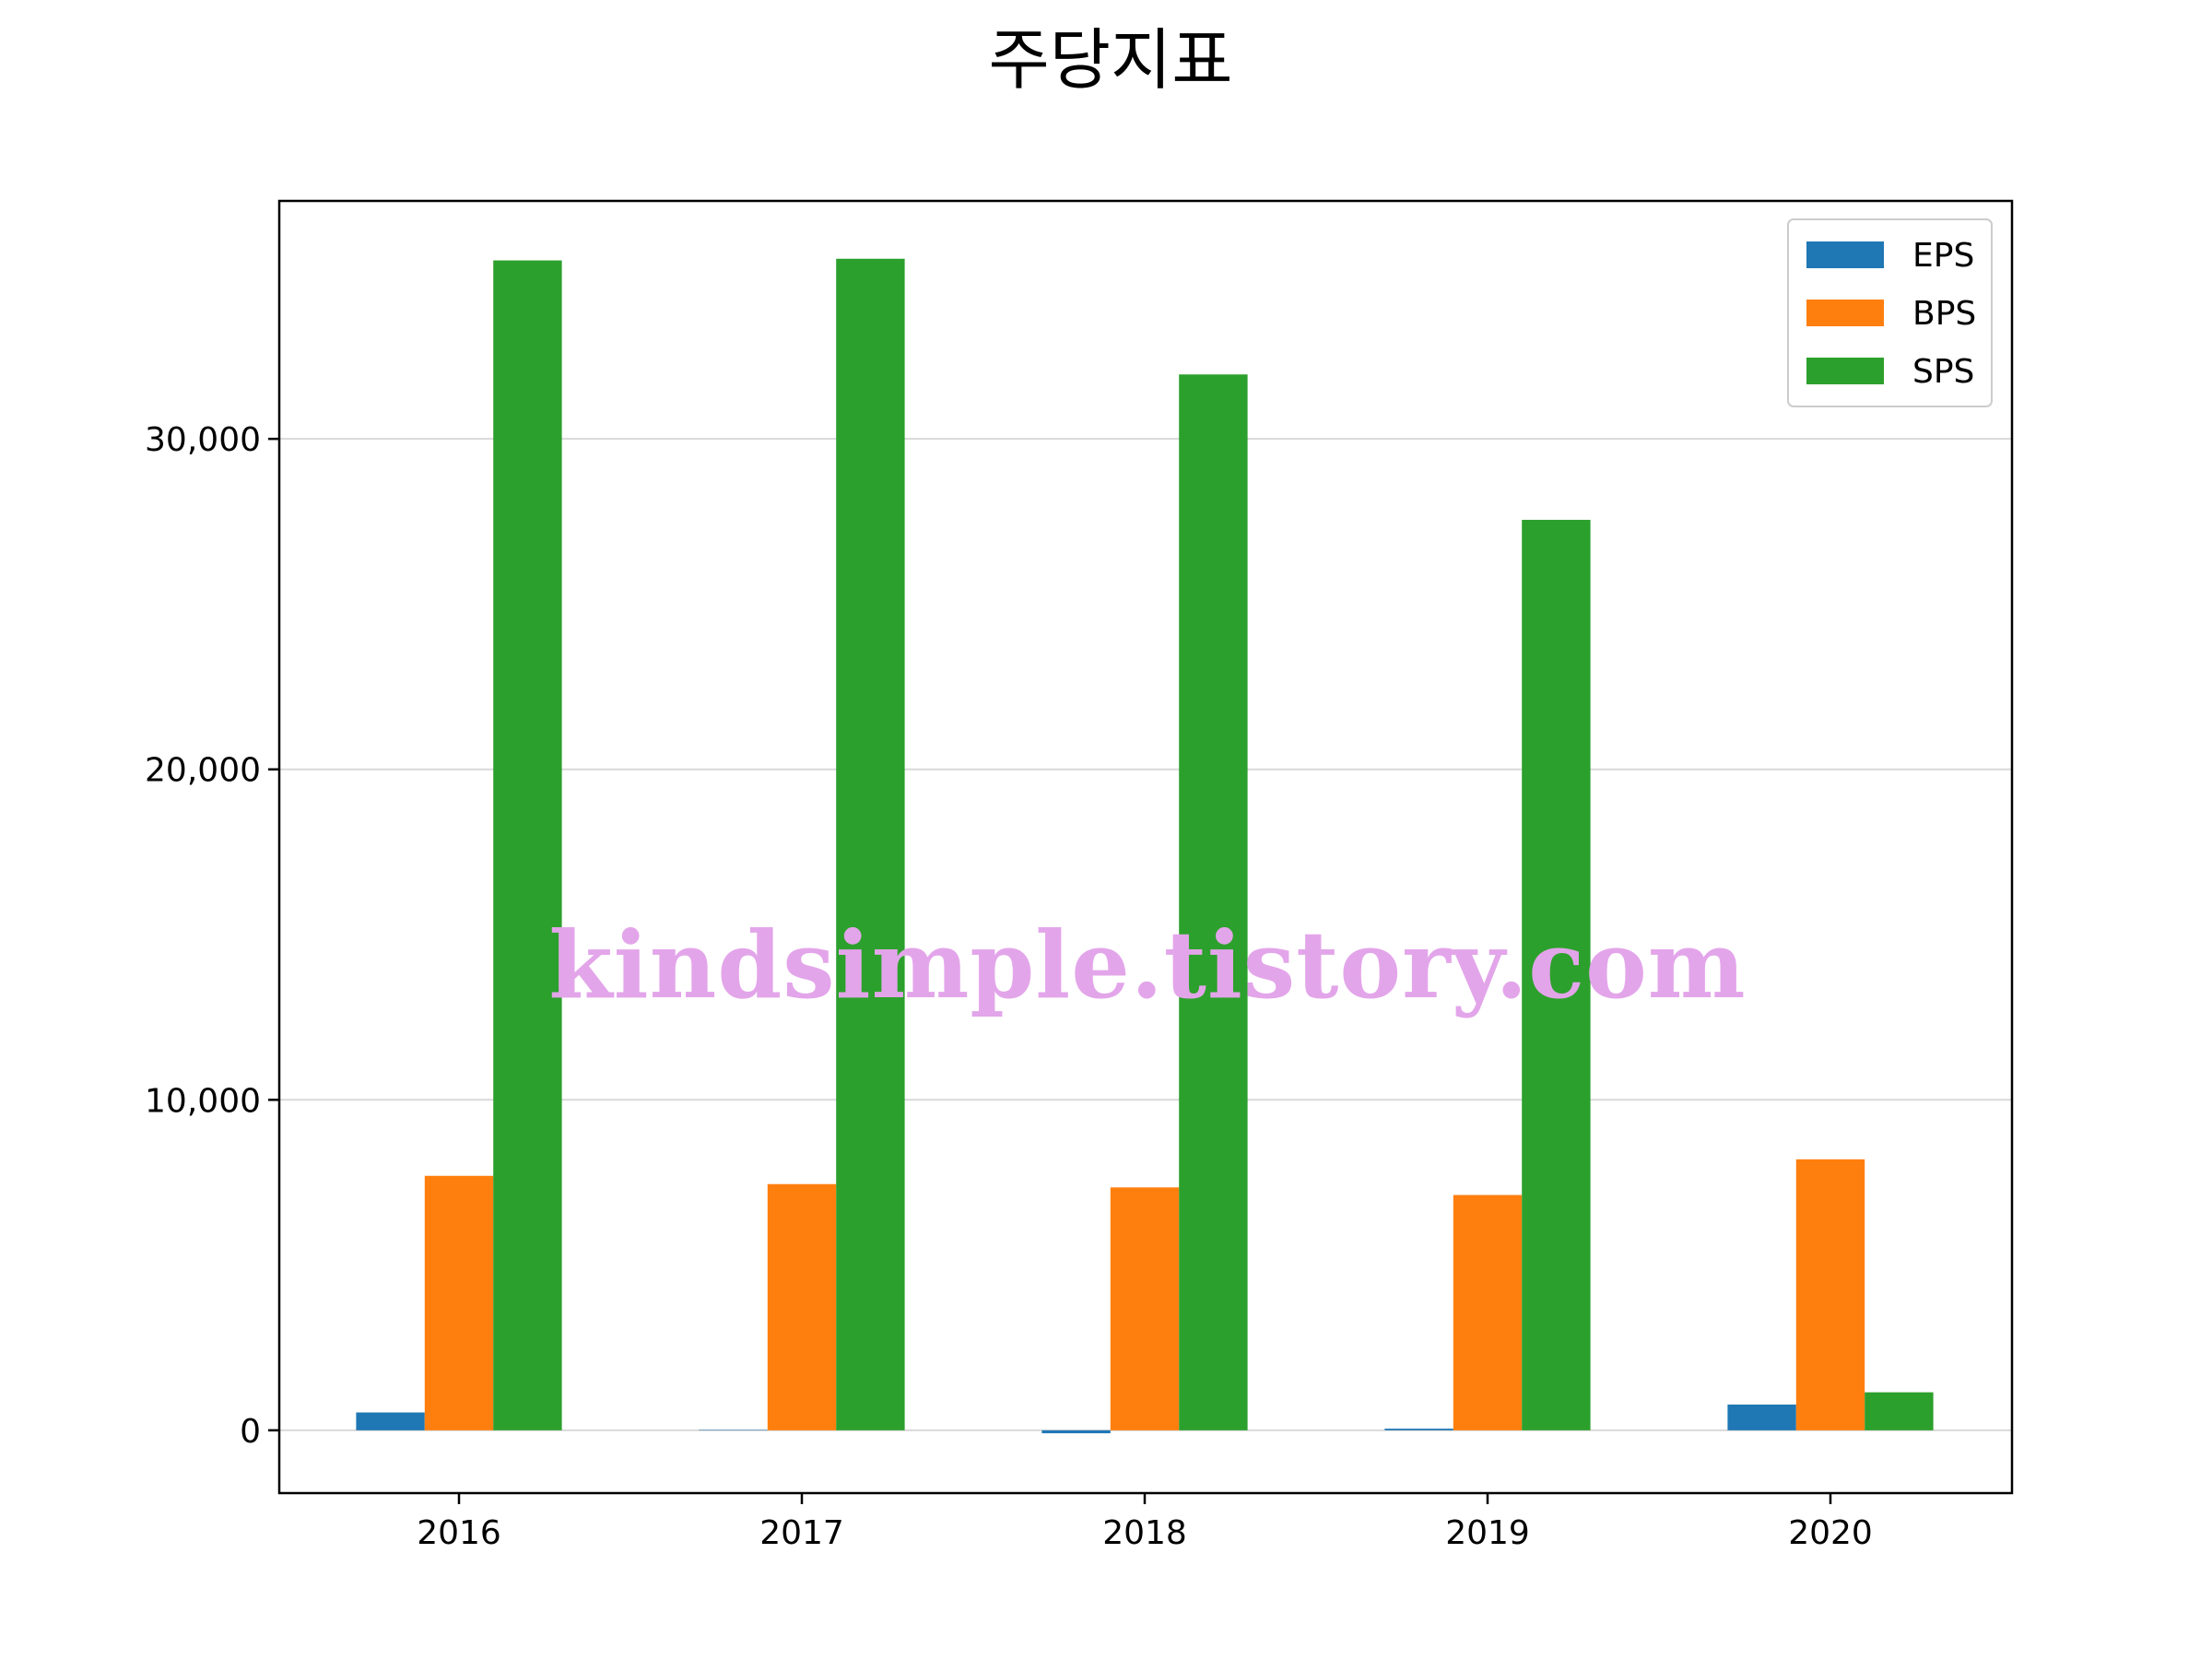  Describe the element at coordinates (1845, 254) in the screenshot. I see `legend-swatch-eps` at that location.